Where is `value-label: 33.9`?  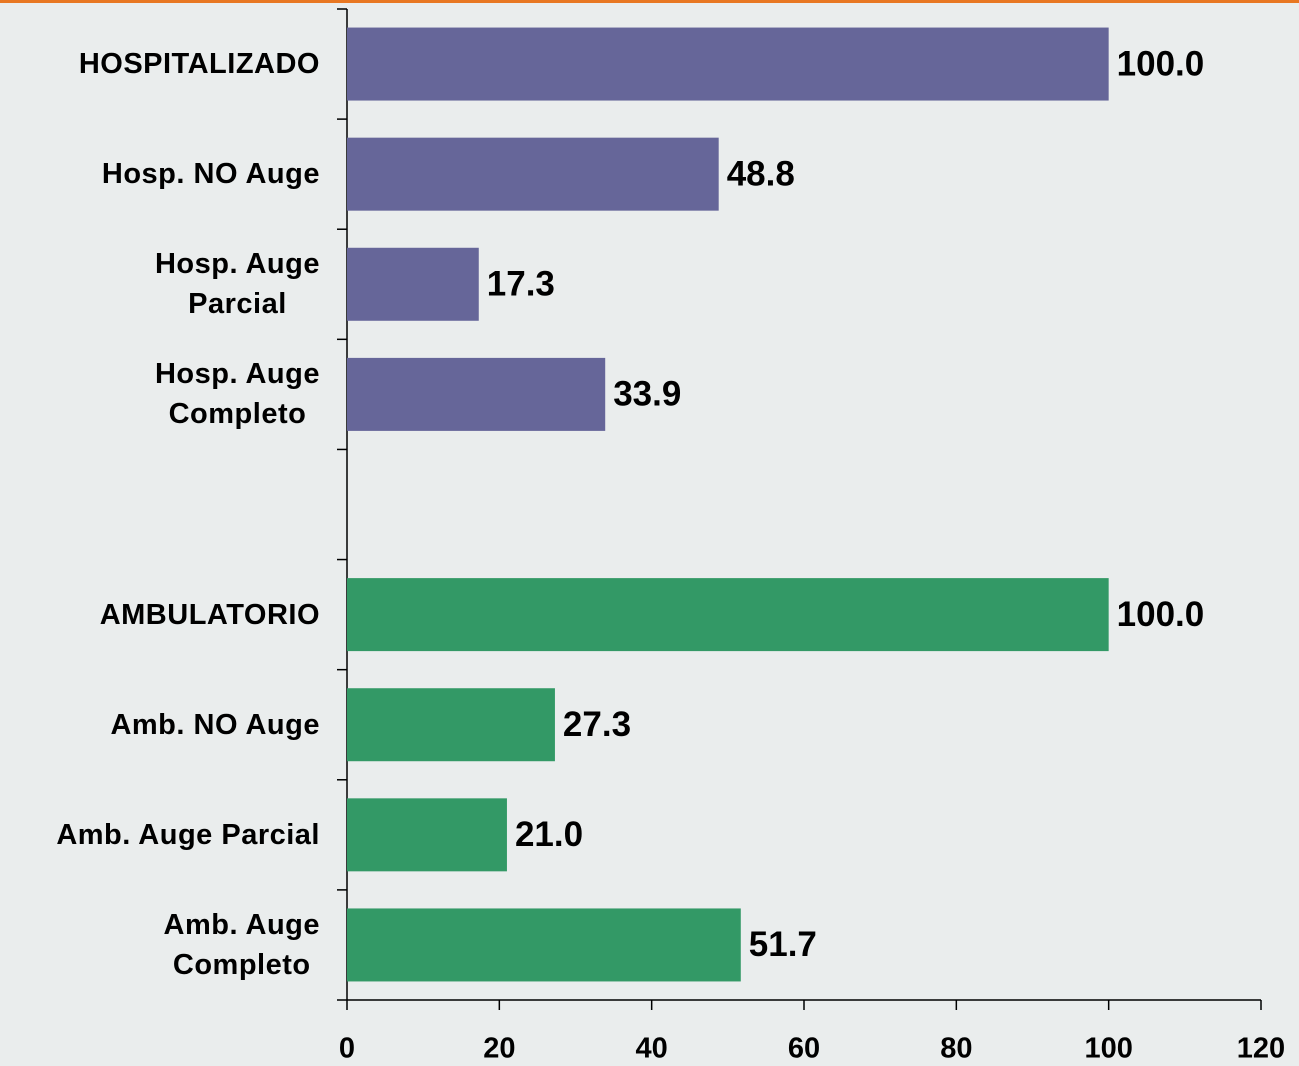
value-label: 33.9 is located at coordinates (647, 394).